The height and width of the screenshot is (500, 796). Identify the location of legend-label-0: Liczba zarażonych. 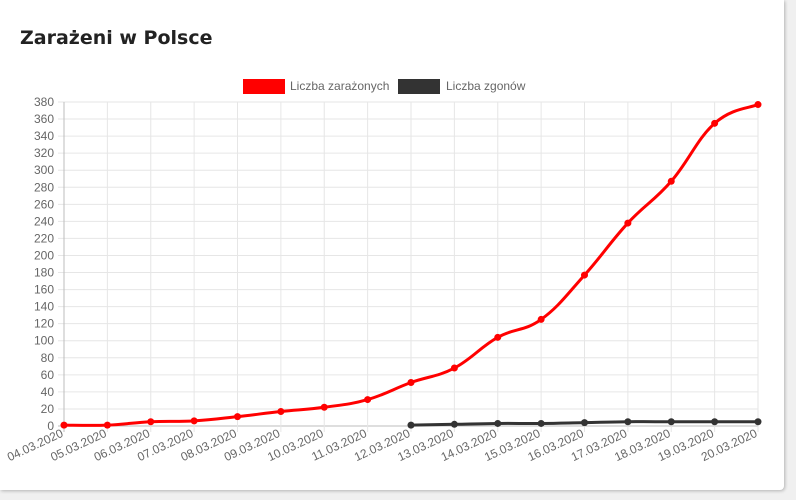
(339, 86).